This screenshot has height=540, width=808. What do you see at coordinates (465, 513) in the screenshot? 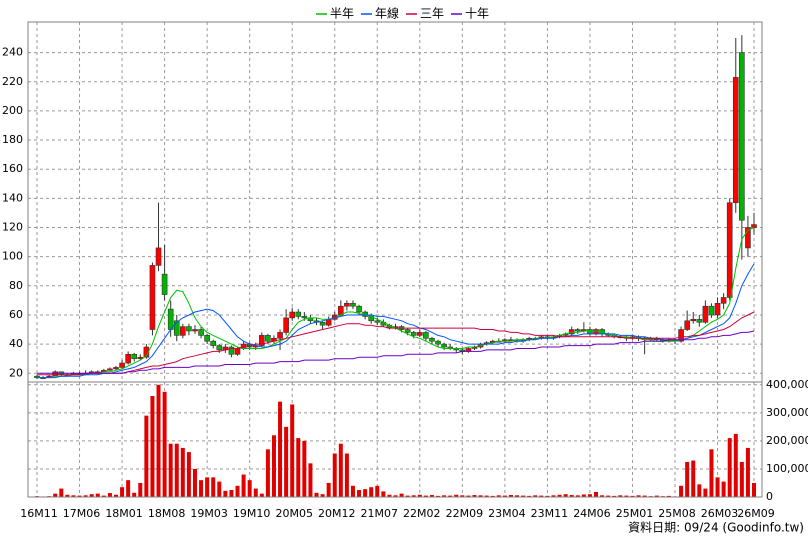
I see `x-tick-label: 22M09` at bounding box center [465, 513].